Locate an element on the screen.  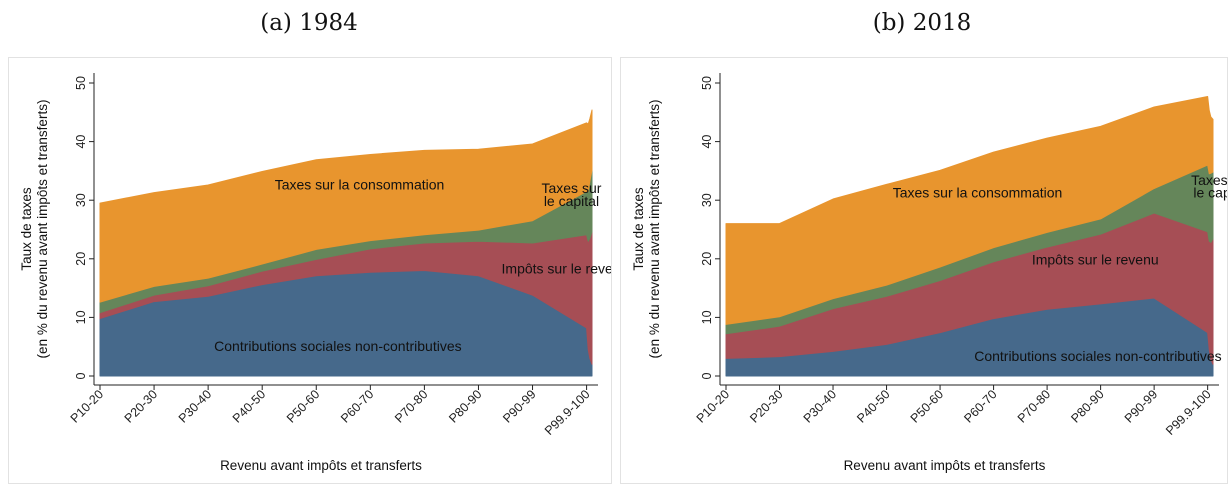
panel-caption-2018: (b) 2018 is located at coordinates (922, 23).